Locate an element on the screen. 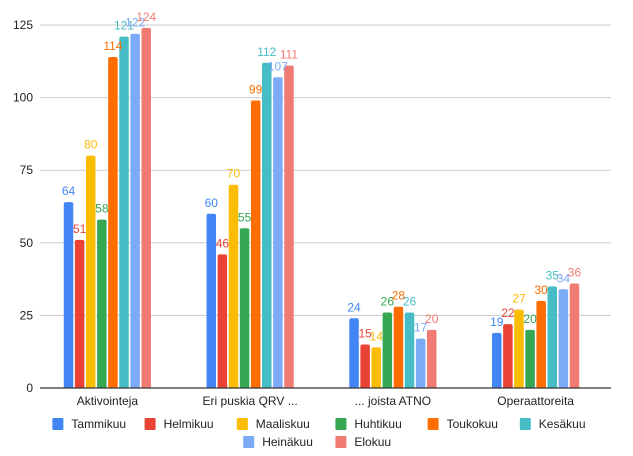 This screenshot has height=456, width=633. data-label: 27 is located at coordinates (519, 299).